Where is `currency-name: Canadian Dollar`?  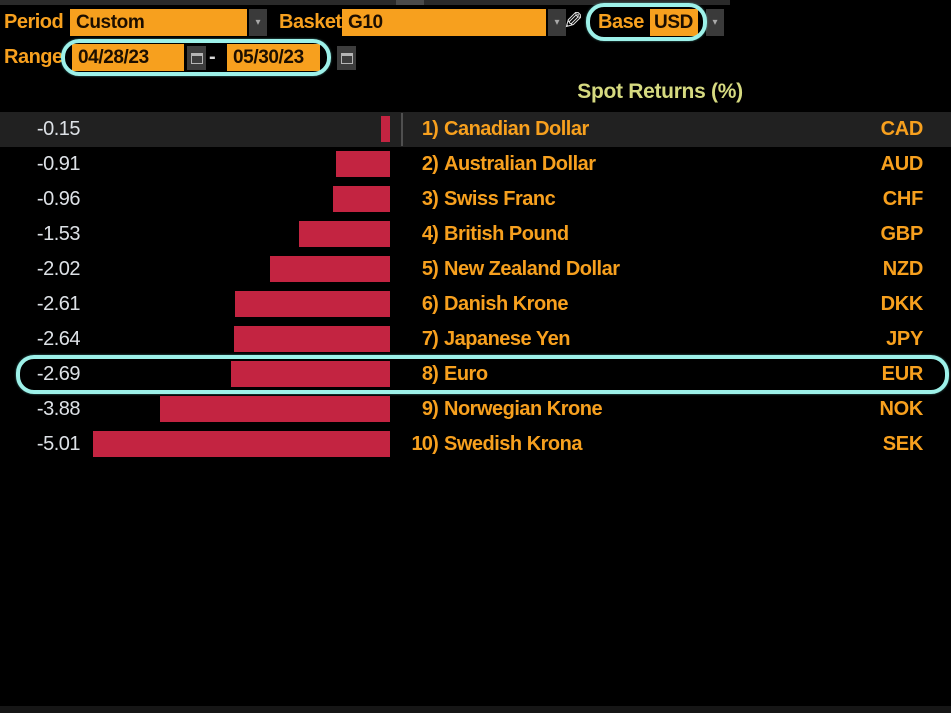 currency-name: Canadian Dollar is located at coordinates (516, 129).